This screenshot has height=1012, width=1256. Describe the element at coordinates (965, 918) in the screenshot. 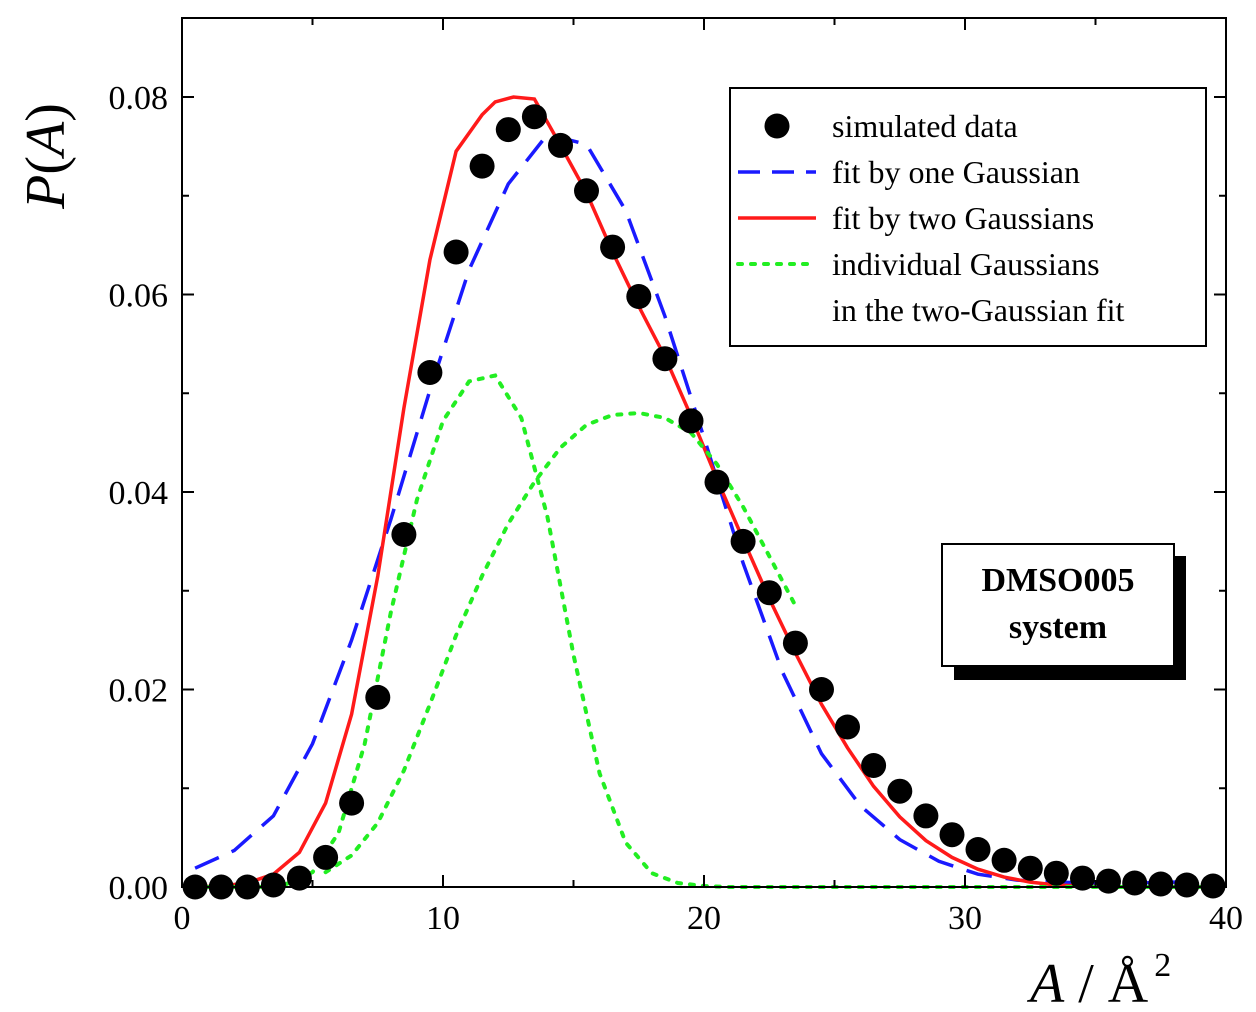

I see `x-tick-label: 30` at that location.